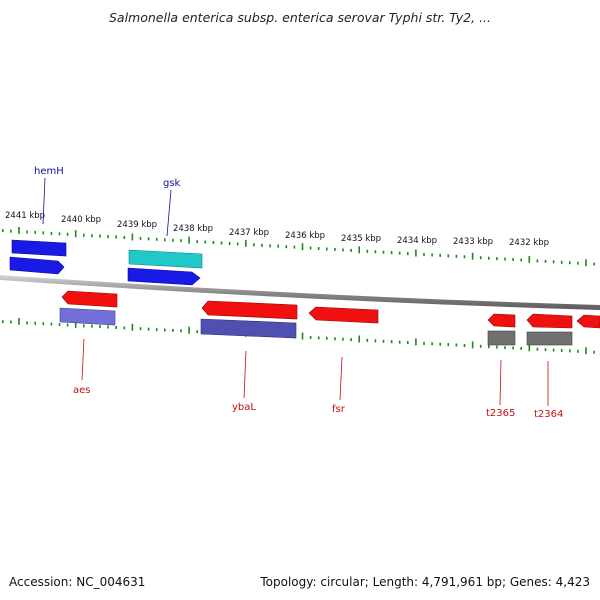  I want to click on label-ybaL: ybaL, so click(244, 407).